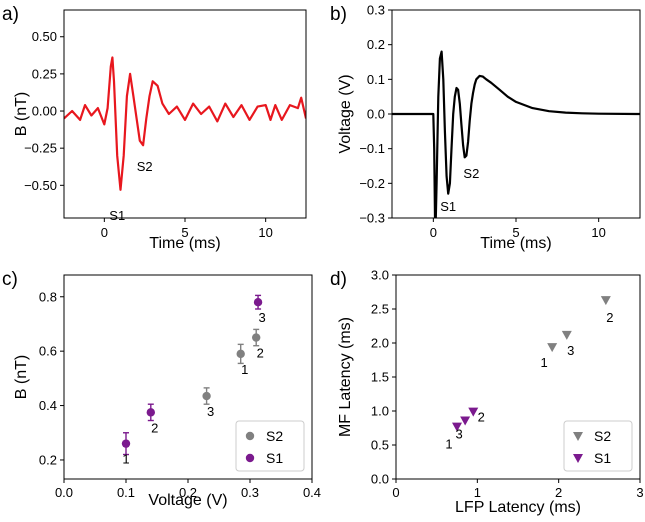  What do you see at coordinates (44, 111) in the screenshot?
I see `y-tick-label: 0.00` at bounding box center [44, 111].